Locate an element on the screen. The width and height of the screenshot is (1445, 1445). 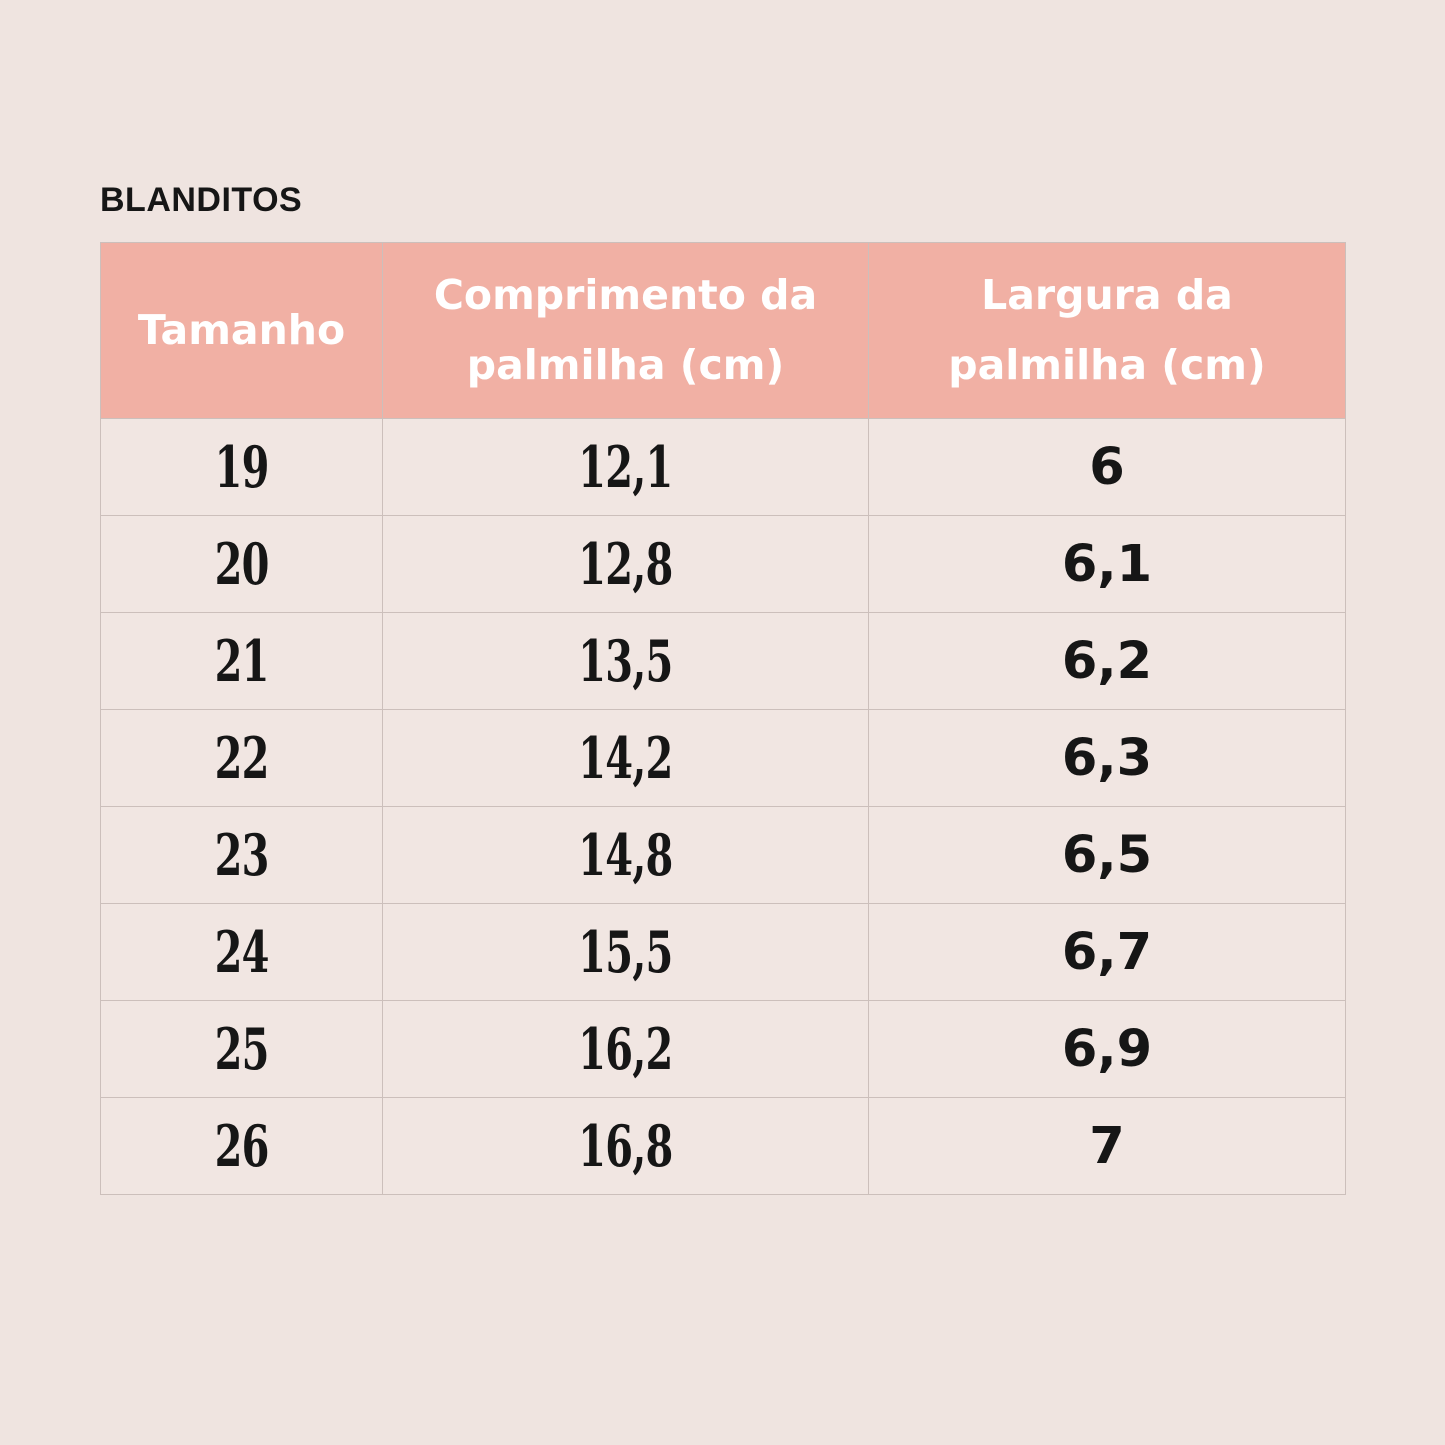
column-header-label: Largura da palmilha (cm) is located at coordinates (1107, 329).